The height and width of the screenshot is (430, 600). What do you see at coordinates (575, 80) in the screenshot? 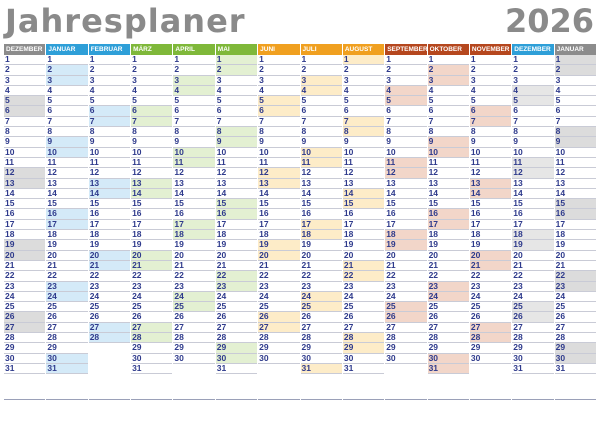
I see `day-cell: 3` at bounding box center [575, 80].